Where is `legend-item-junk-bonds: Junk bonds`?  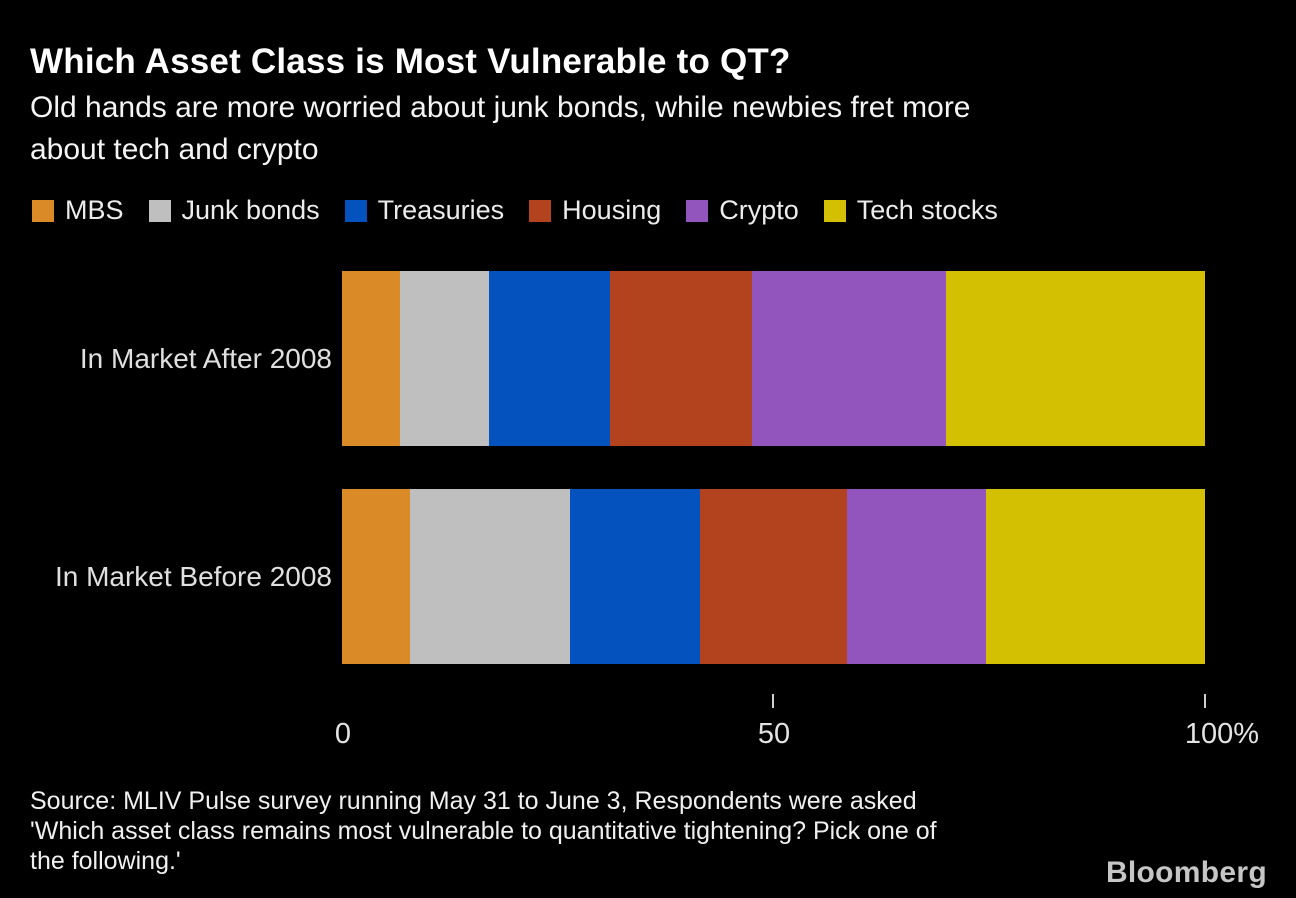 legend-item-junk-bonds: Junk bonds is located at coordinates (234, 210).